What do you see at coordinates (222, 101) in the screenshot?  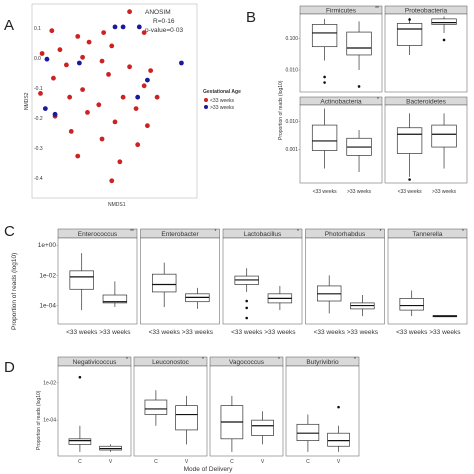 I see `legend-item-1: <33 weeks` at bounding box center [222, 101].